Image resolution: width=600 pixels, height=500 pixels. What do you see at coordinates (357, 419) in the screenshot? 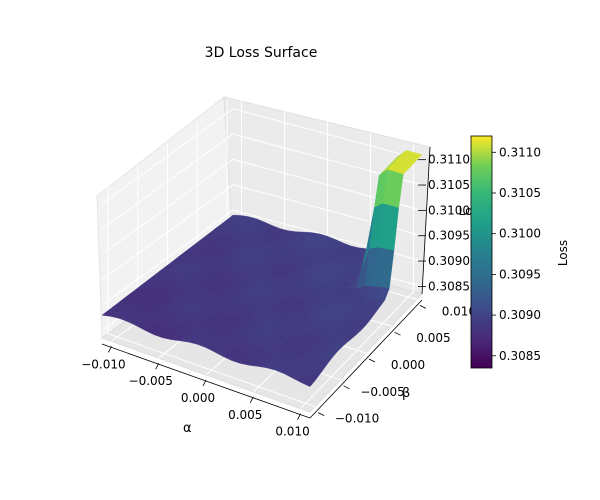
I see `y-tick-label: −0.010` at bounding box center [357, 419].